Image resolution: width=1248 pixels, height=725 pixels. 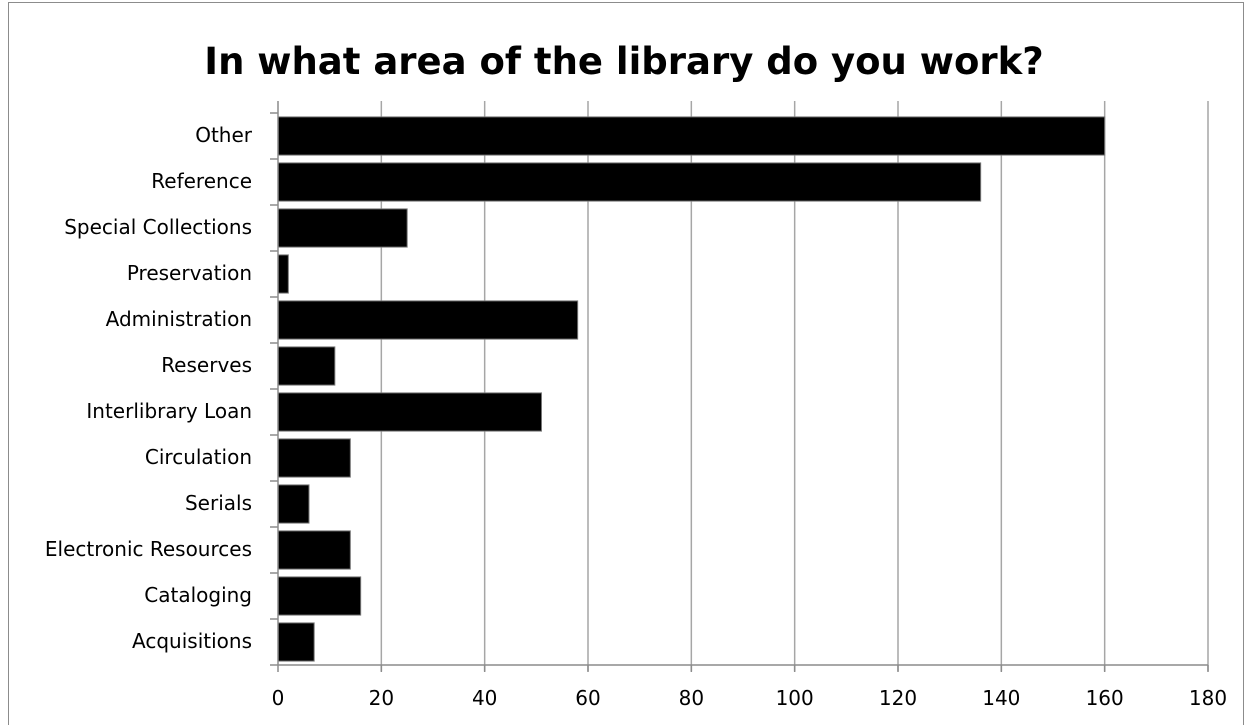 I want to click on category-label: Administration, so click(x=179, y=319).